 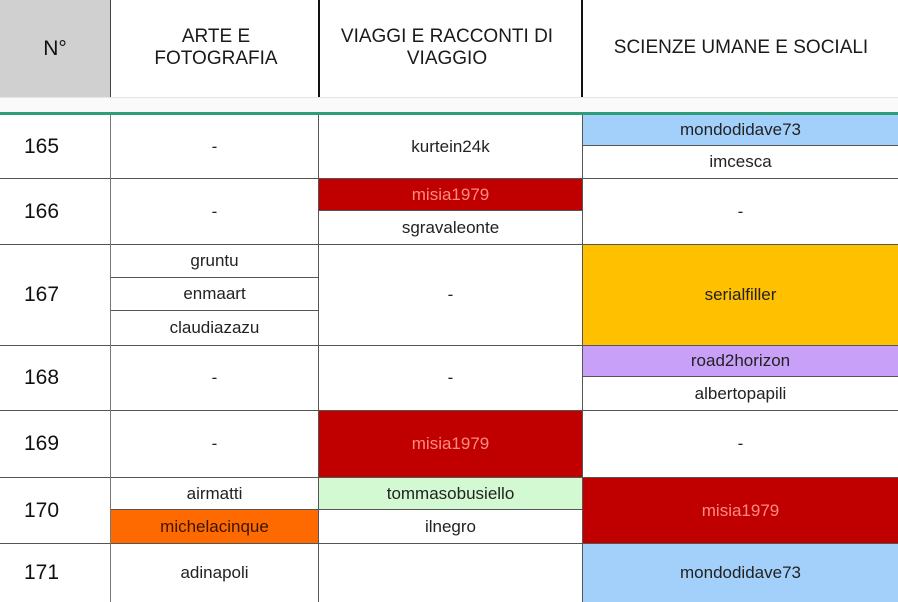 What do you see at coordinates (214, 494) in the screenshot?
I see `cell-arte: airmatti` at bounding box center [214, 494].